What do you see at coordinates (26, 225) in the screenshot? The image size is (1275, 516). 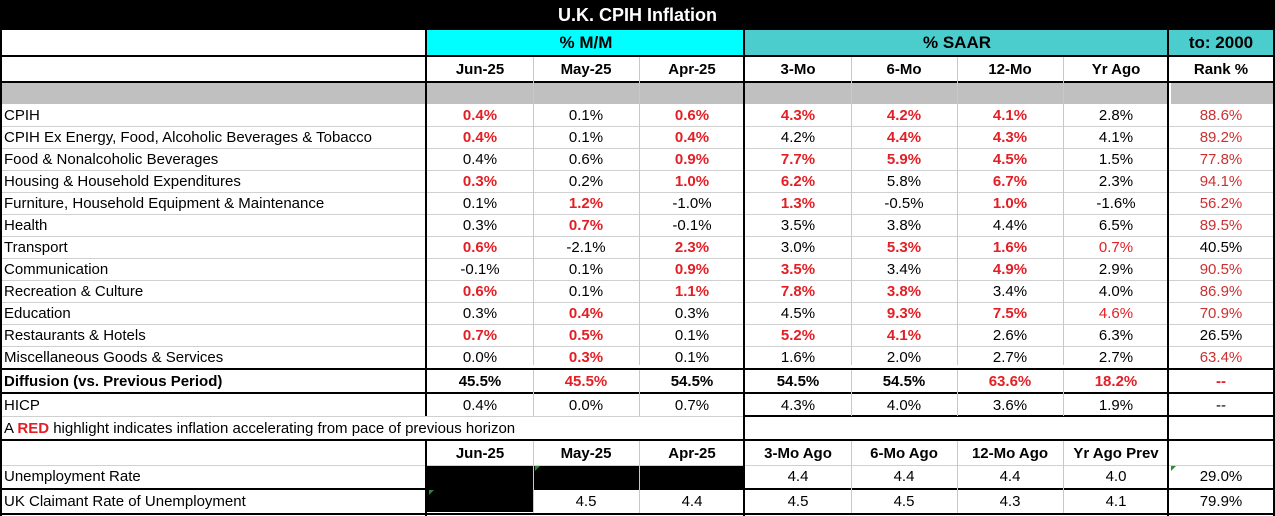 I see `row-label: Health` at bounding box center [26, 225].